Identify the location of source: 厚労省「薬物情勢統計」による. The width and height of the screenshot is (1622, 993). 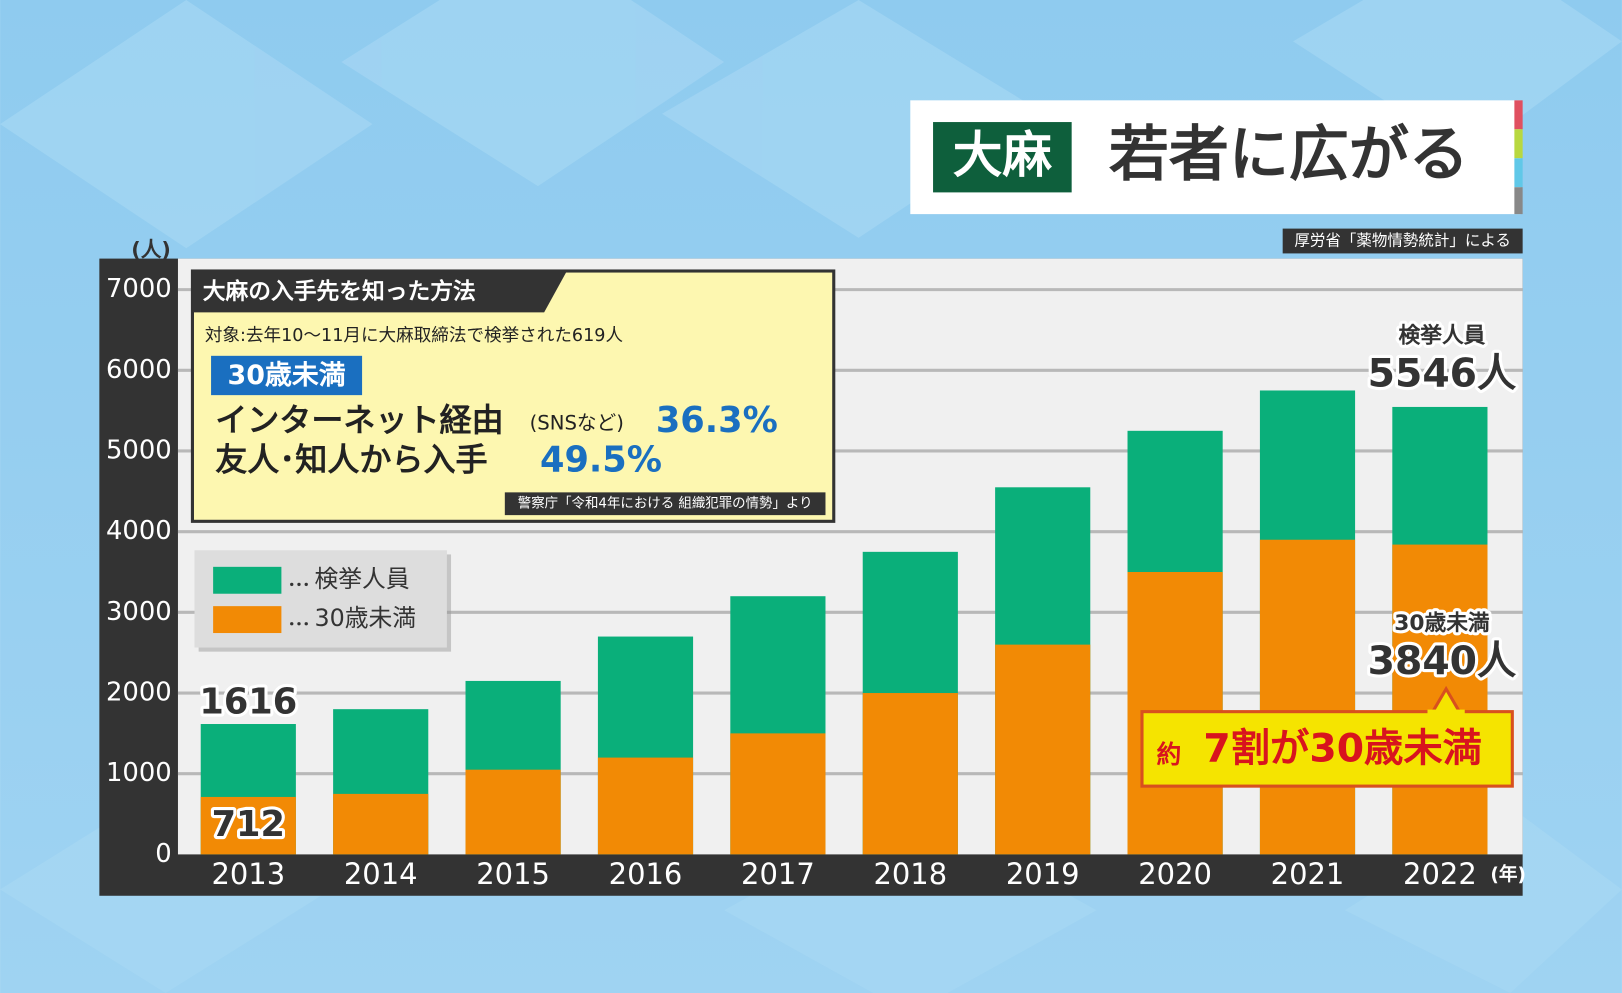
(1402, 241).